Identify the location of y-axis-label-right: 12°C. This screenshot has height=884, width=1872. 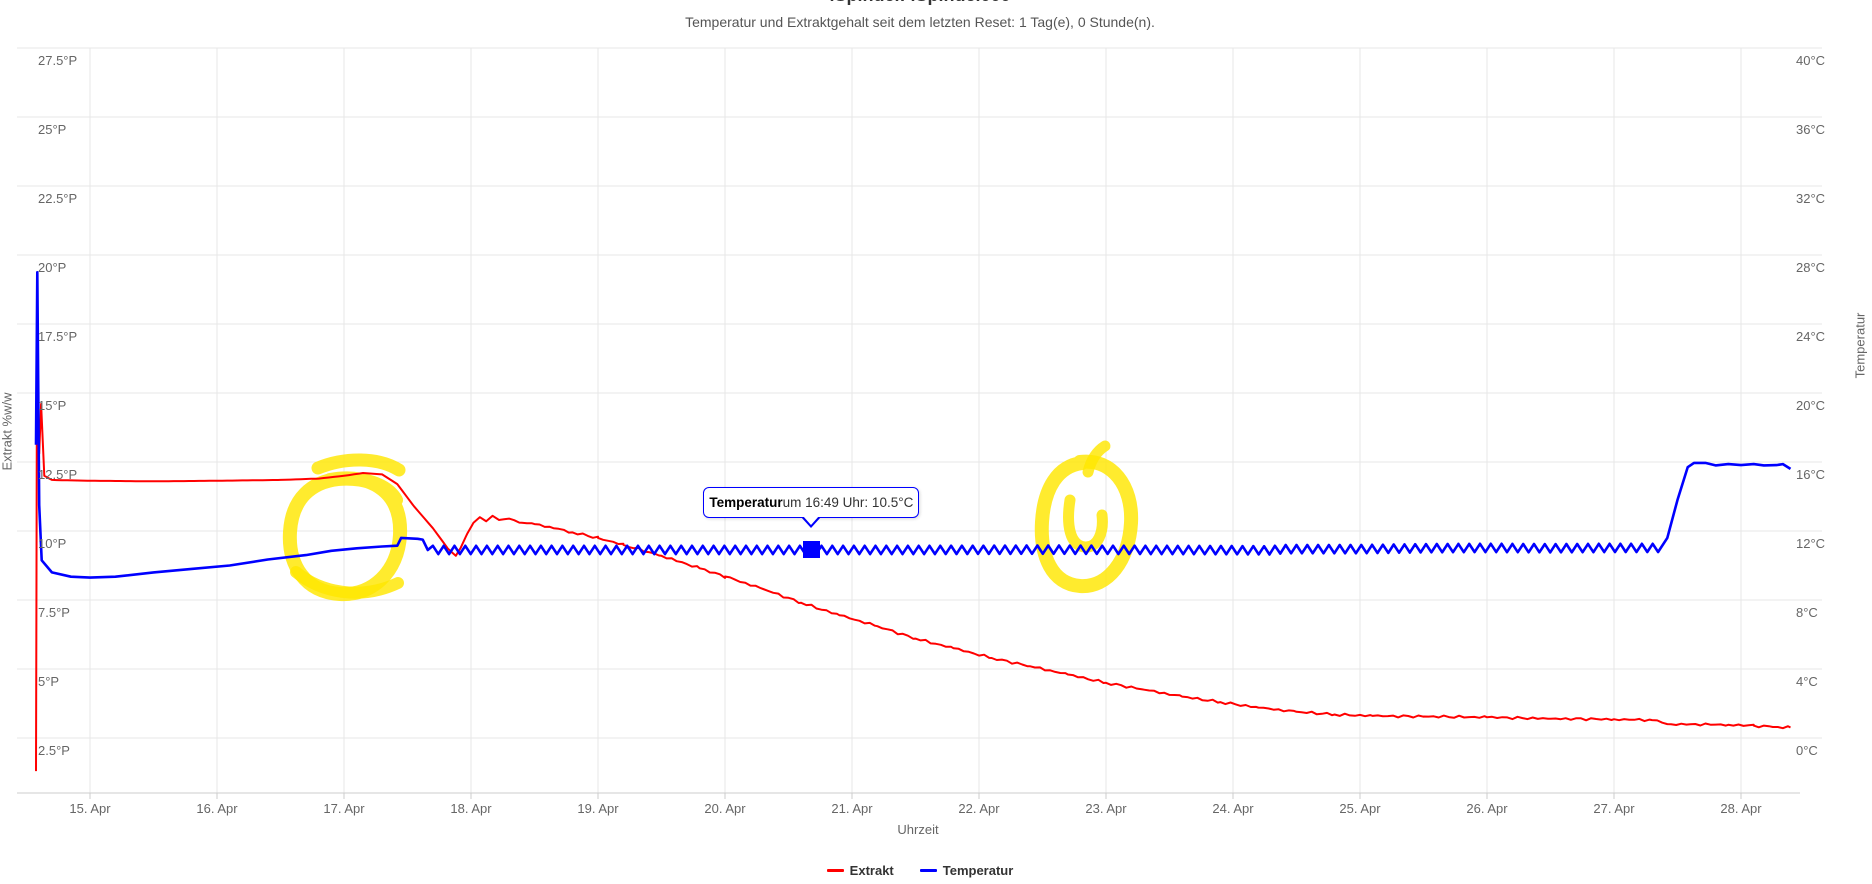
(1811, 543).